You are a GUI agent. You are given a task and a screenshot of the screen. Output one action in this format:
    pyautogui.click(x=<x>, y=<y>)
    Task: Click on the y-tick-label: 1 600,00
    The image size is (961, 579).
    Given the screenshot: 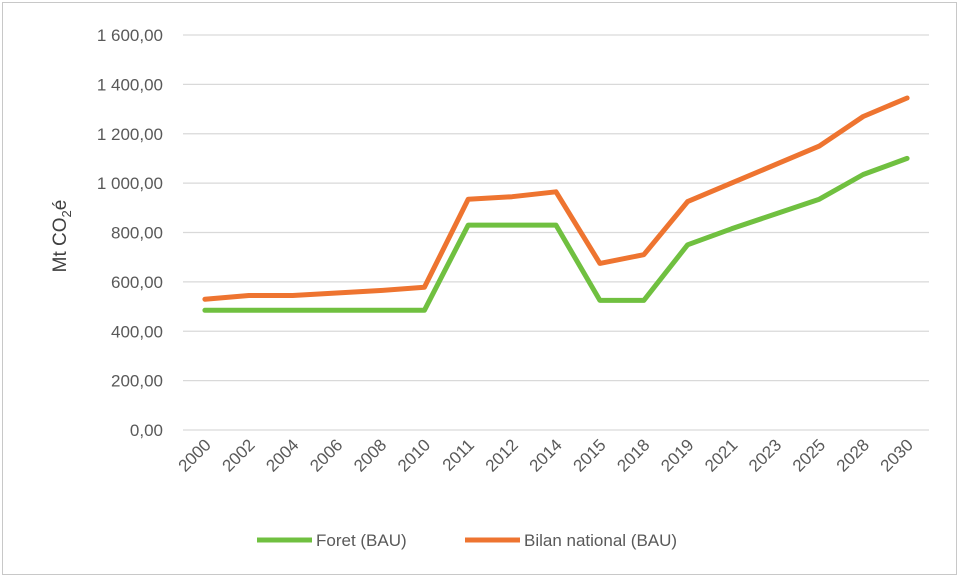 What is the action you would take?
    pyautogui.click(x=130, y=35)
    